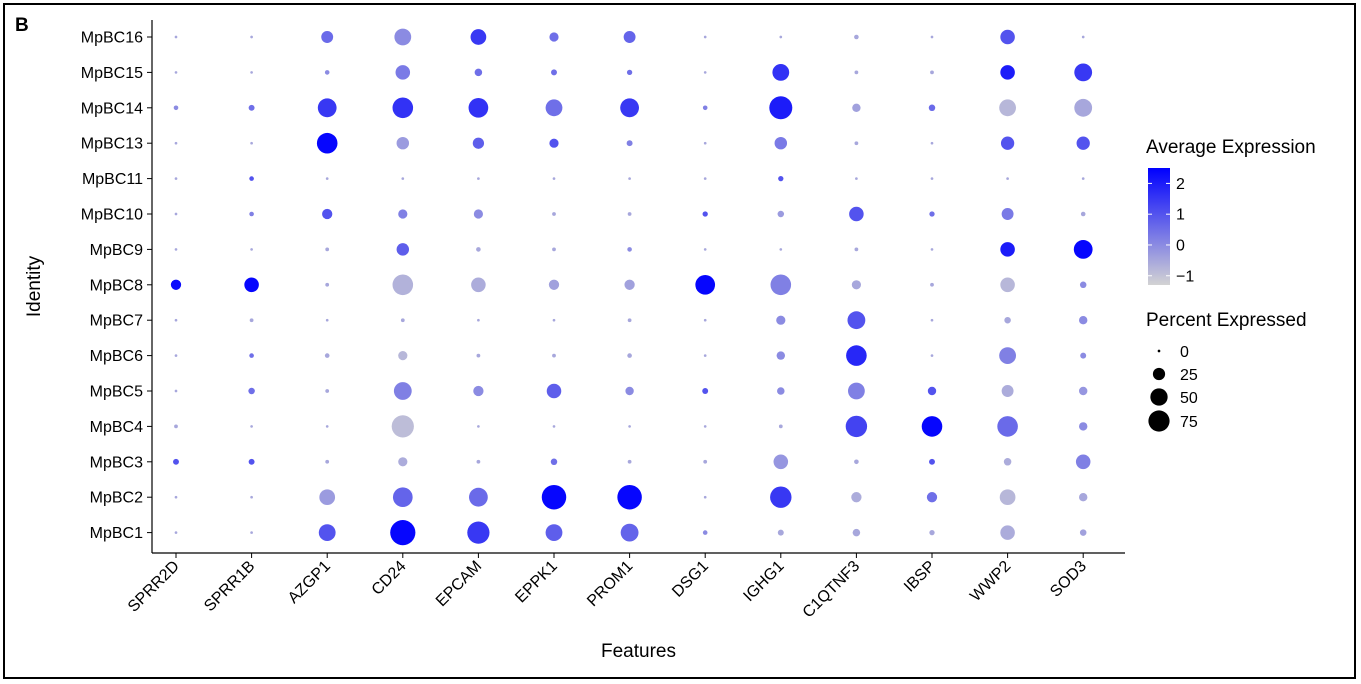  Describe the element at coordinates (629, 355) in the screenshot. I see `dot-MpBC6-PROM1` at that location.